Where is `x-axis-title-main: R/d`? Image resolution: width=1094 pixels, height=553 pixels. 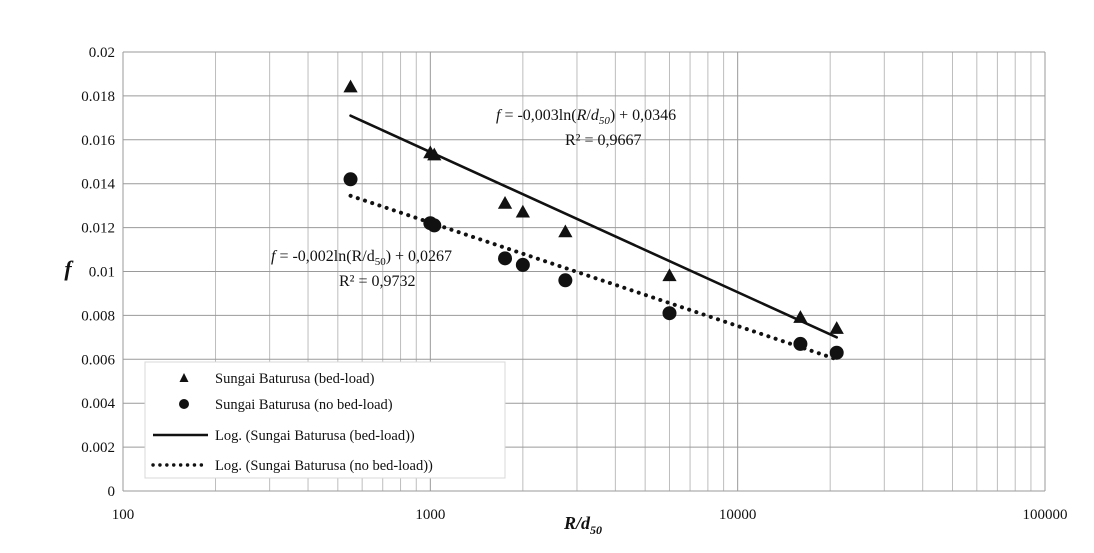 x-axis-title-main: R/d is located at coordinates (577, 523).